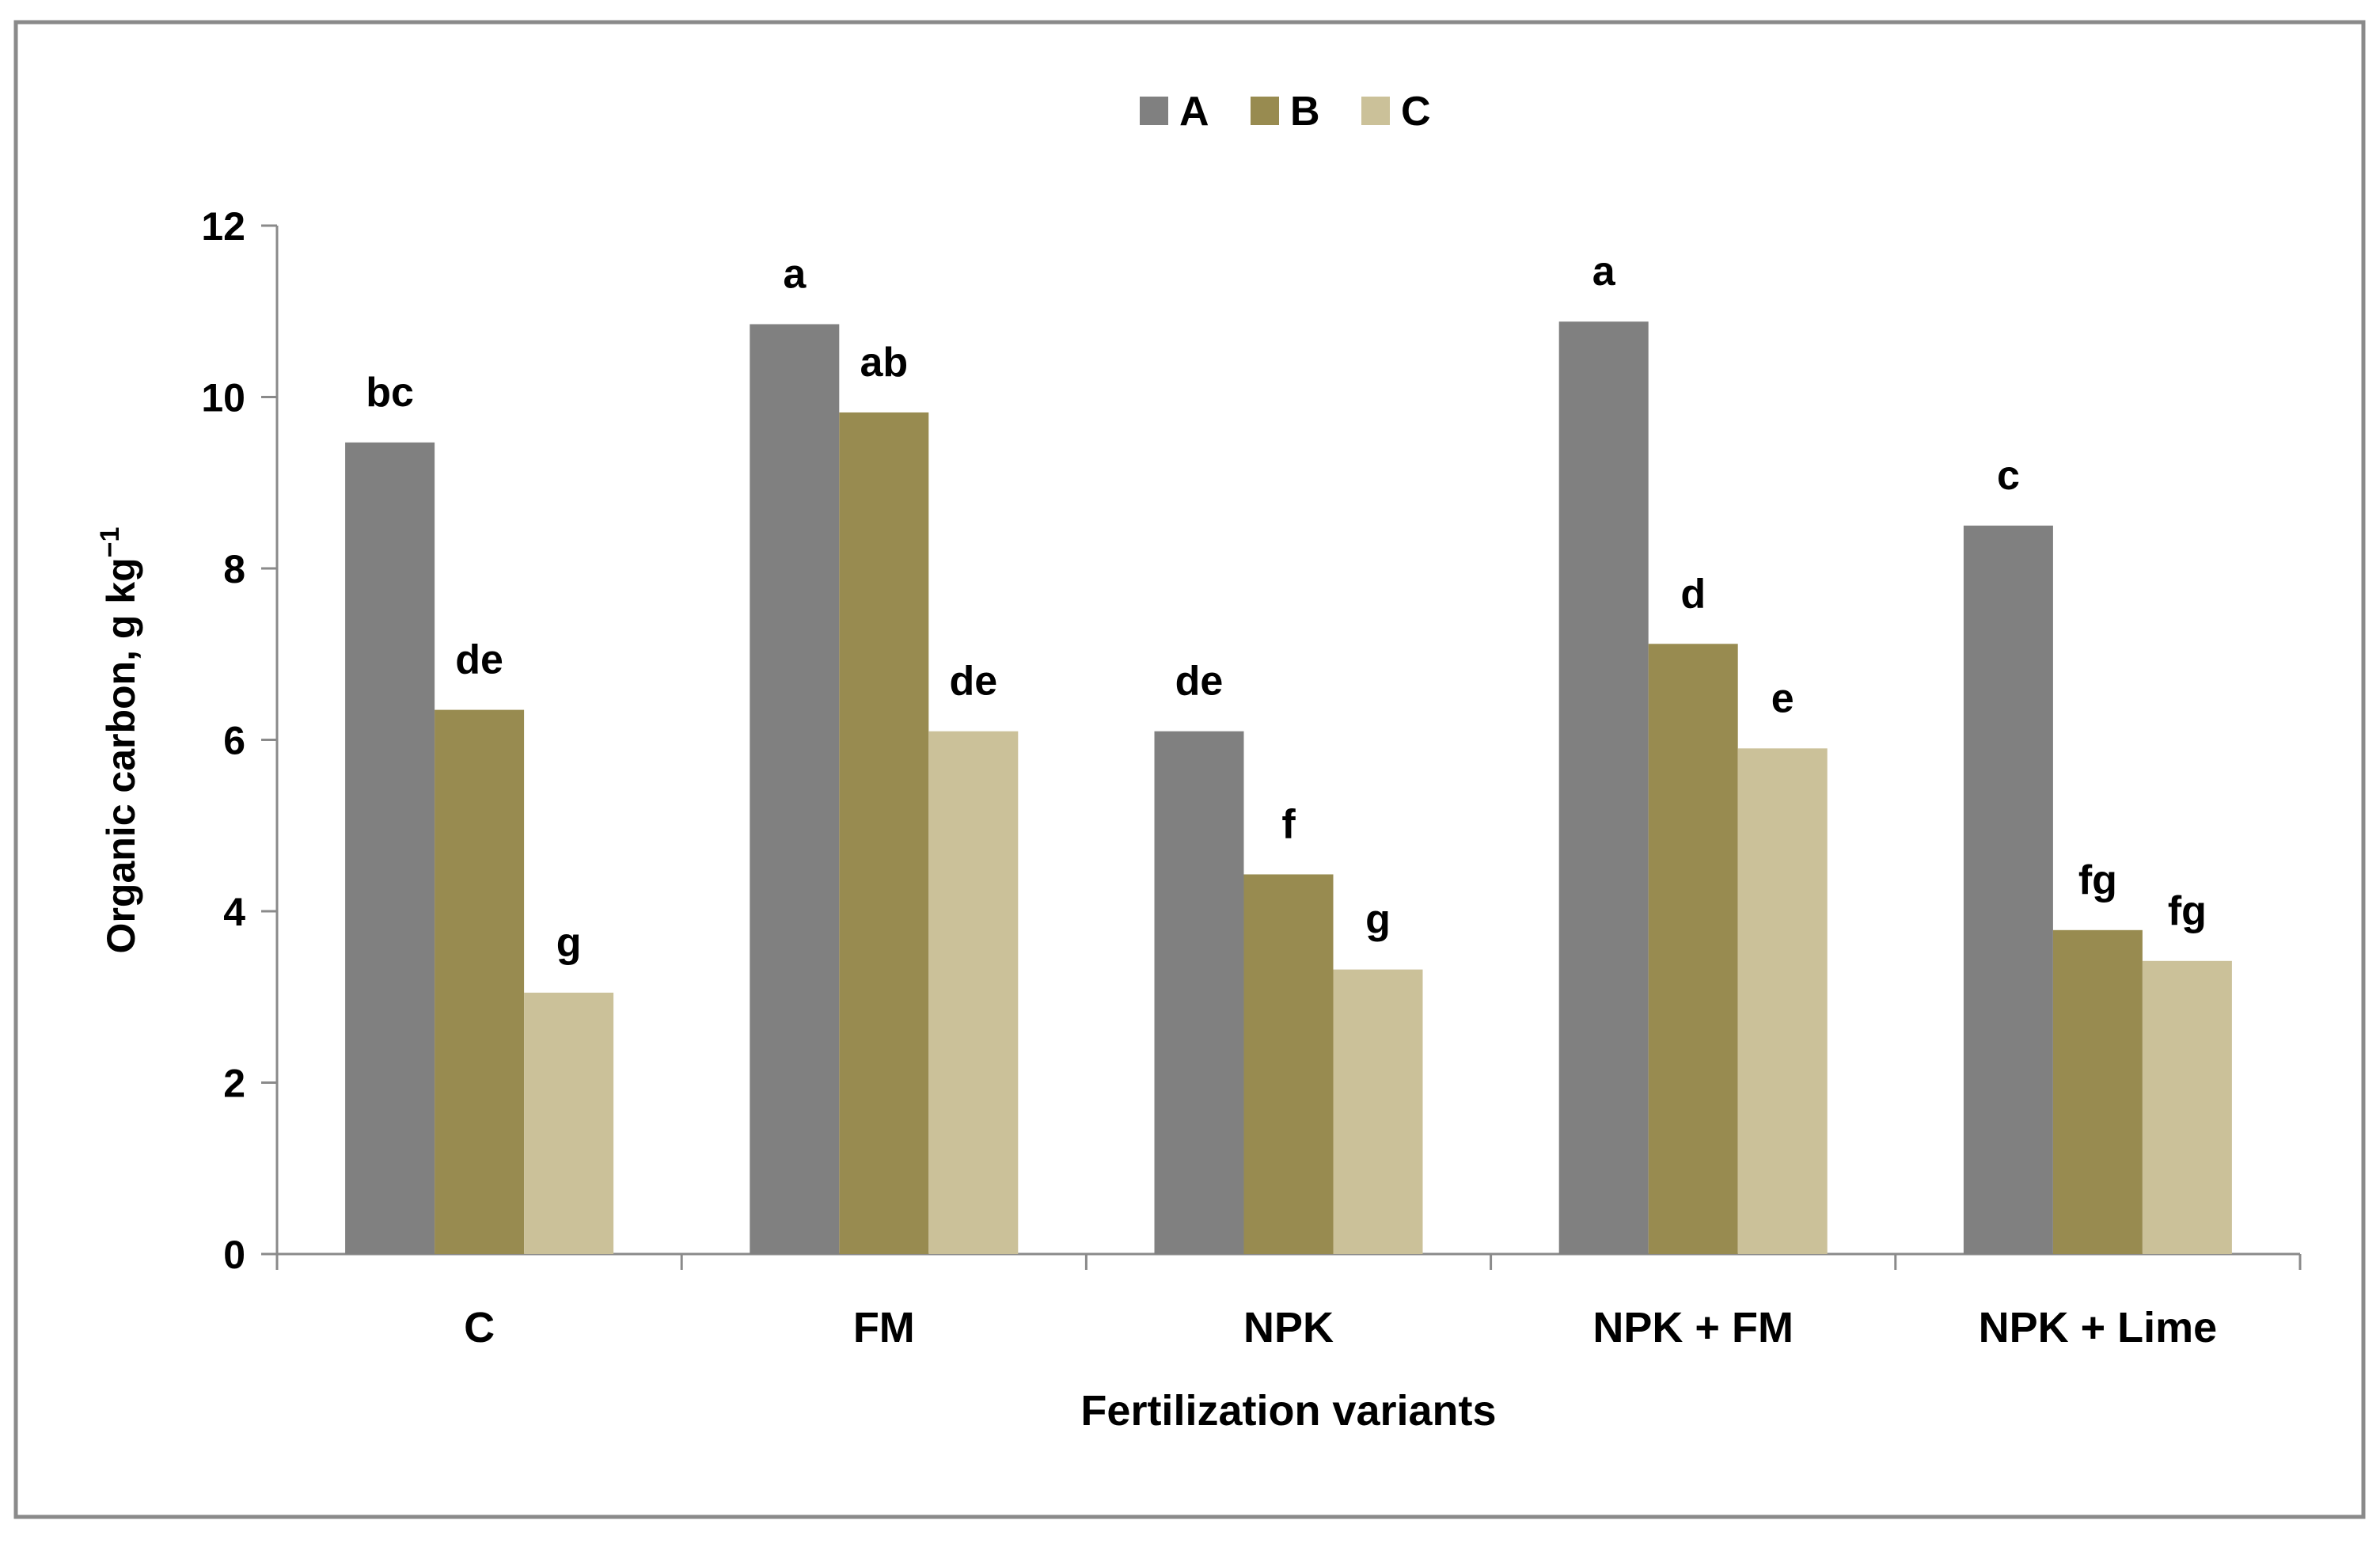 The height and width of the screenshot is (1543, 2380). What do you see at coordinates (884, 1327) in the screenshot?
I see `x-tick-label: FM` at bounding box center [884, 1327].